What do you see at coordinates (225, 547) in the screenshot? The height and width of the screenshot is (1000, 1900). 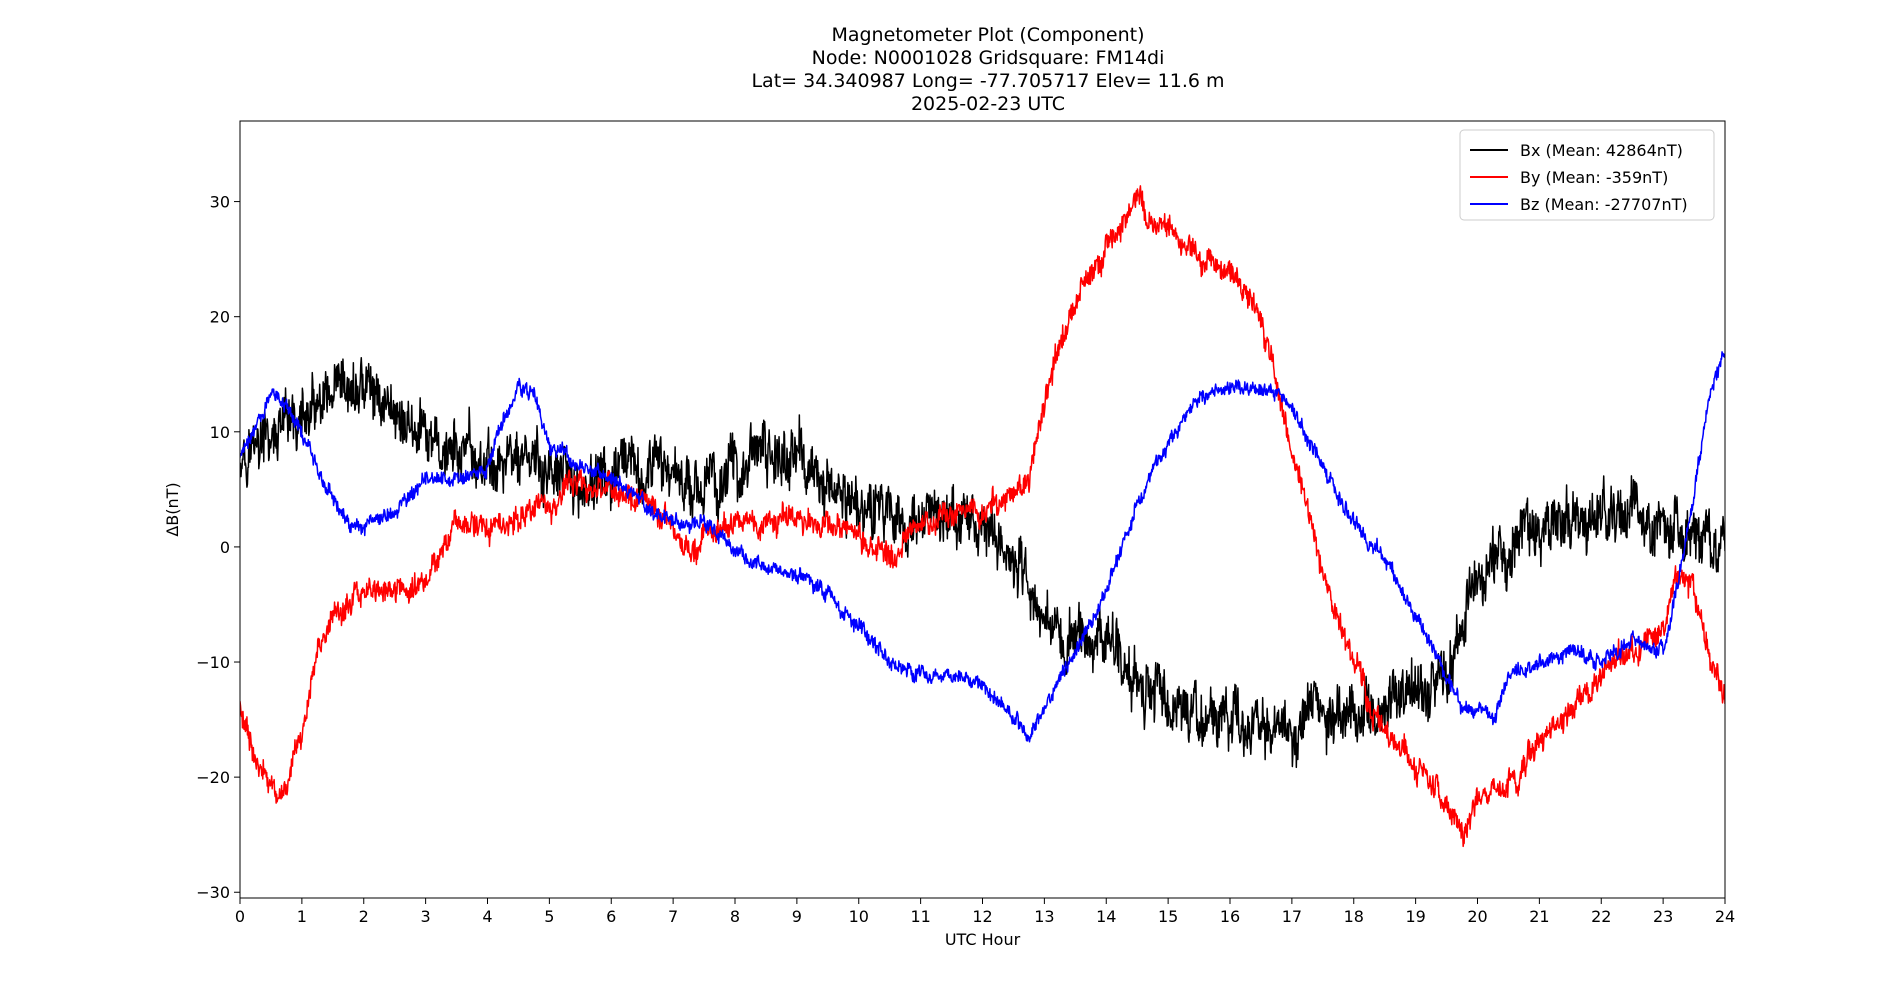 I see `y-tick-label: 0` at bounding box center [225, 547].